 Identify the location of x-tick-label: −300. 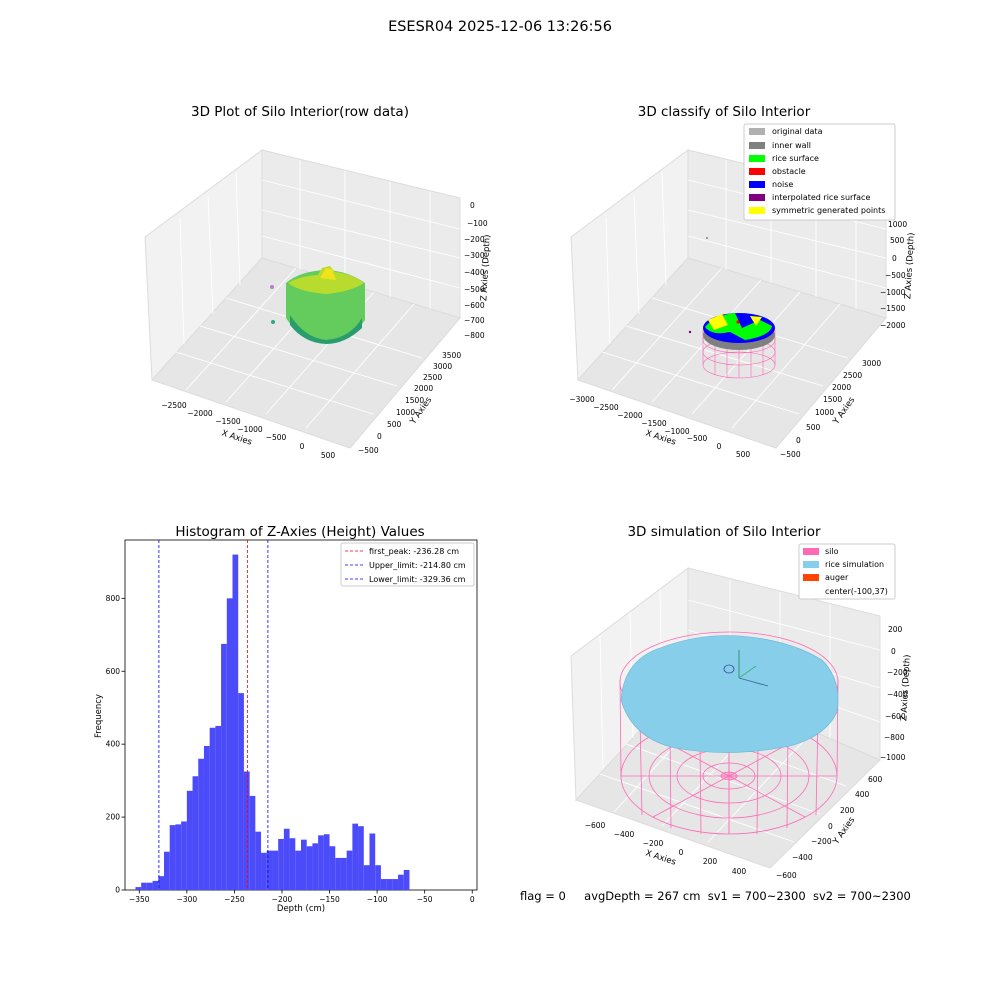
(187, 899).